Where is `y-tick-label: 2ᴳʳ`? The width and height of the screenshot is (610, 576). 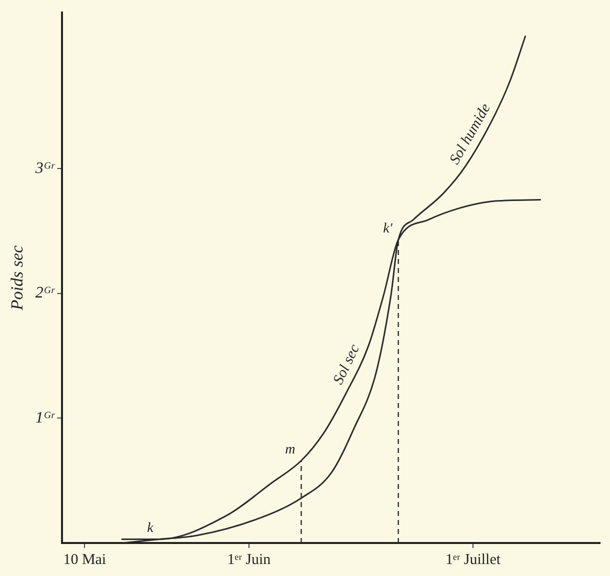
y-tick-label: 2ᴳʳ is located at coordinates (45, 293).